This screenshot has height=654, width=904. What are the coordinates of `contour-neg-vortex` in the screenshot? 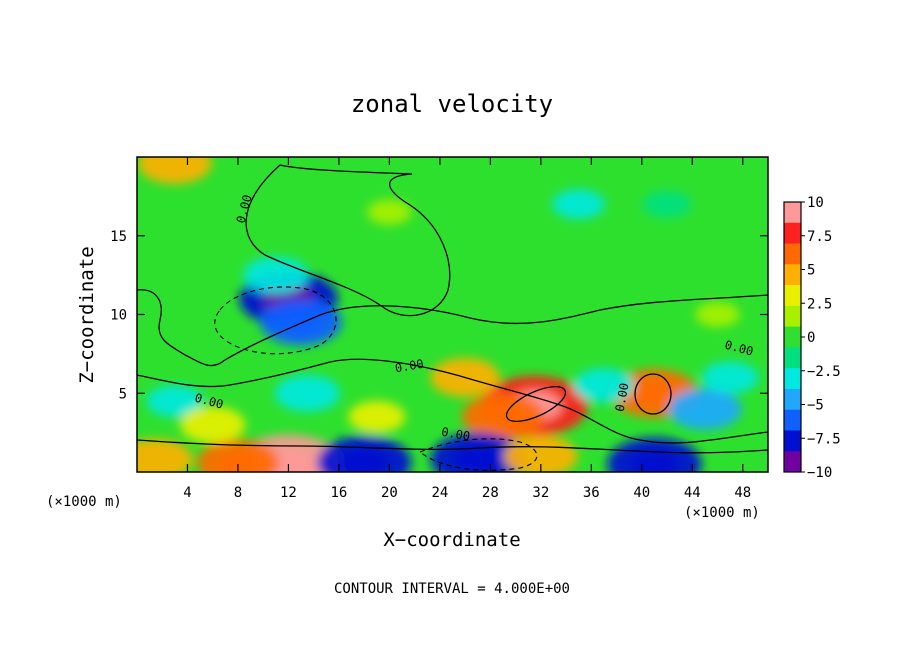 It's located at (275, 320).